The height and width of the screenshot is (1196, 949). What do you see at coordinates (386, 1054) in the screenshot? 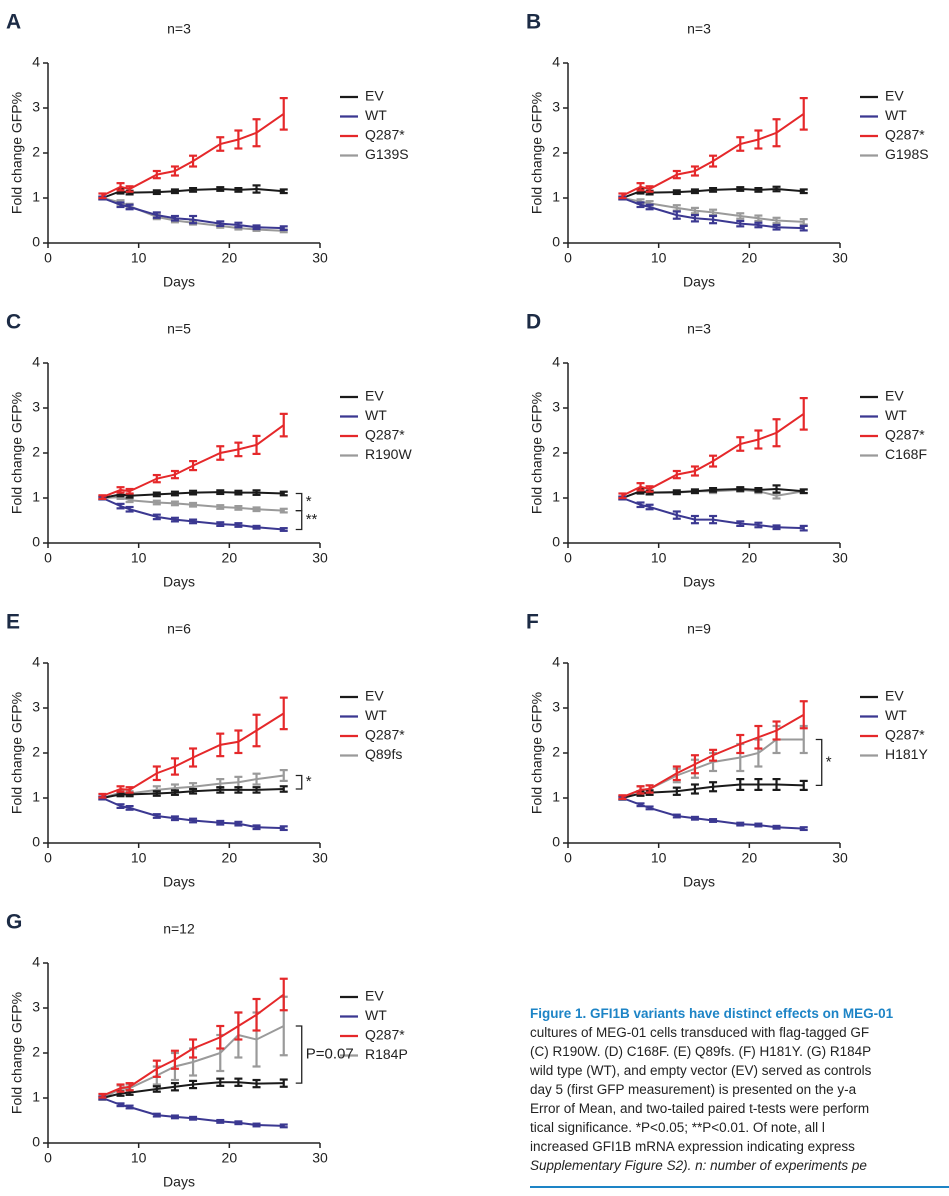
I see `legend-label: R184P` at bounding box center [386, 1054].